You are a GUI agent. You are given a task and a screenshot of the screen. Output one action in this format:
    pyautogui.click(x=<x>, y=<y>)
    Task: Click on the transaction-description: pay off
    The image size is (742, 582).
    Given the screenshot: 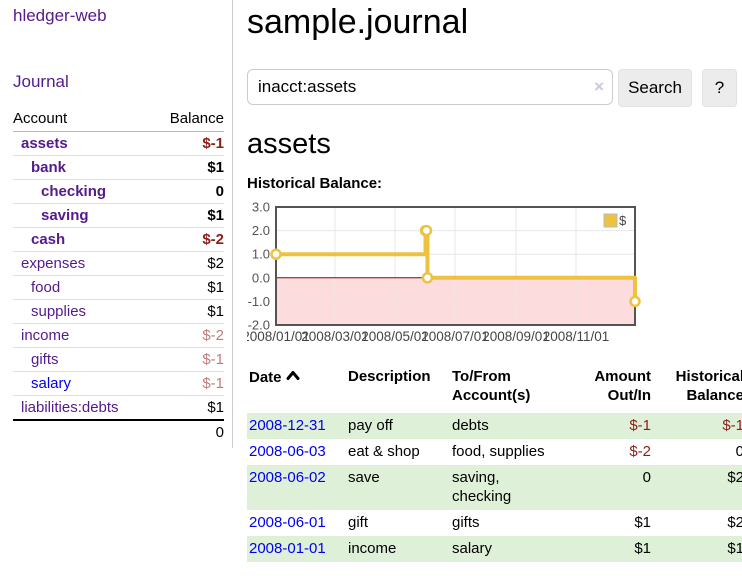 What is the action you would take?
    pyautogui.click(x=370, y=425)
    